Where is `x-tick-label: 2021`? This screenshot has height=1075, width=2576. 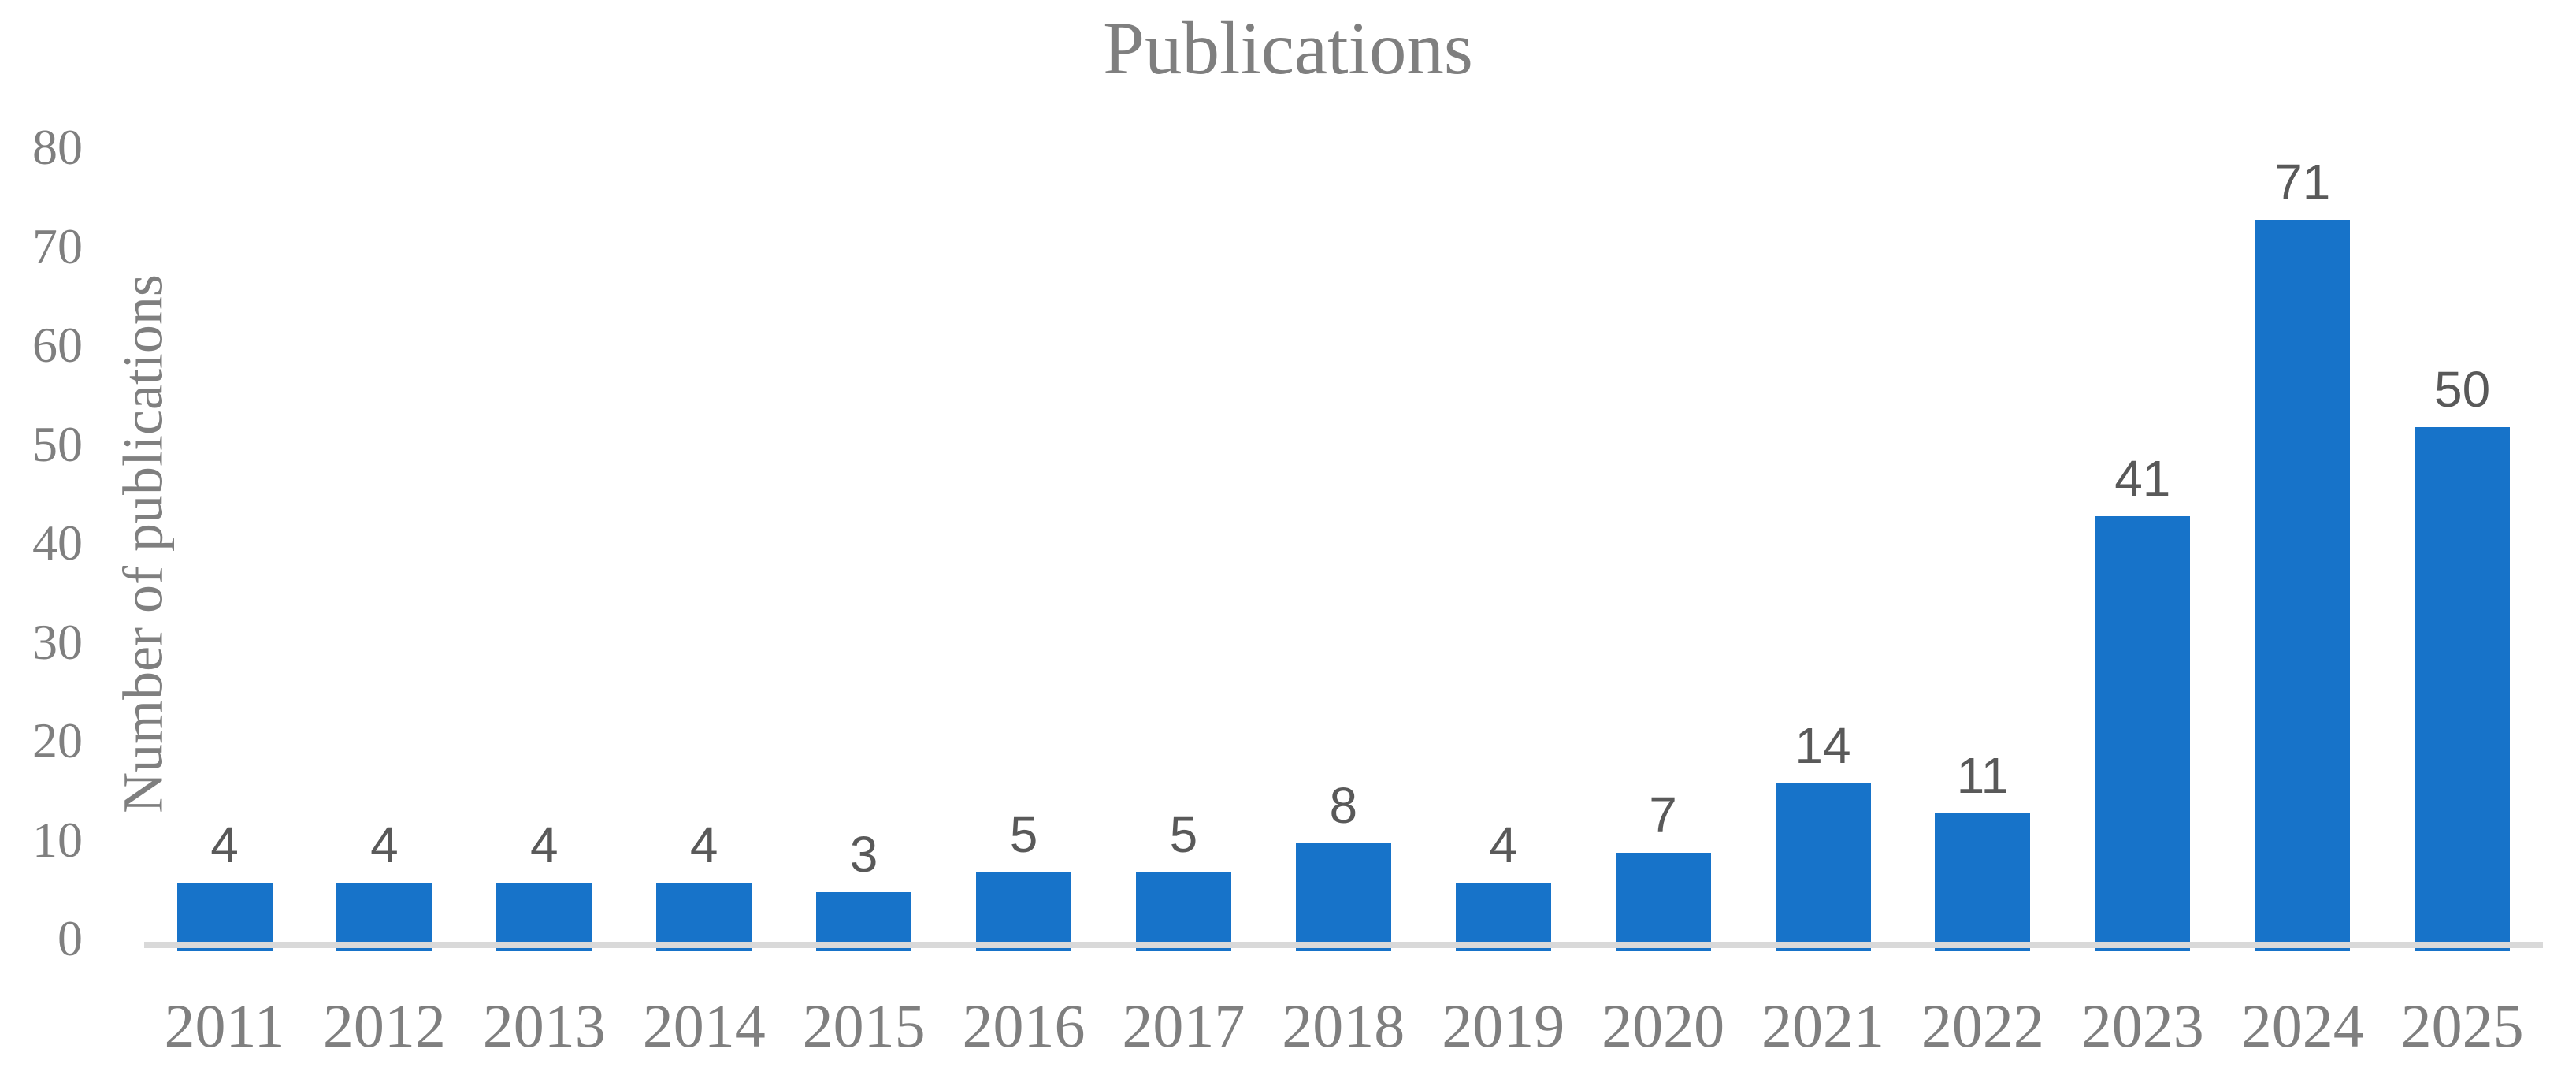
x-tick-label: 2021 is located at coordinates (1822, 1026).